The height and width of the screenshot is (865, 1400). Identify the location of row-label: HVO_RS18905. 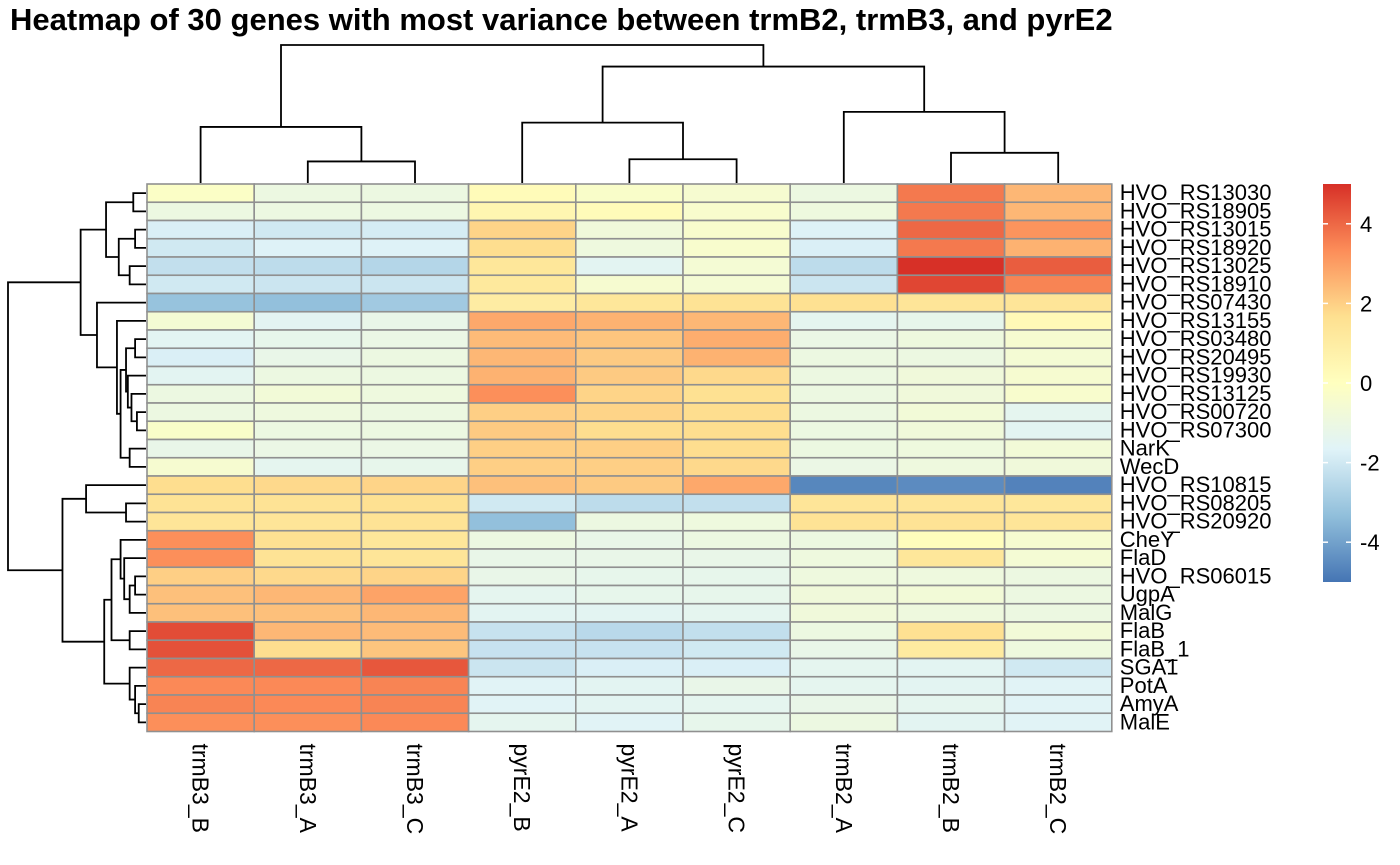
(1196, 210).